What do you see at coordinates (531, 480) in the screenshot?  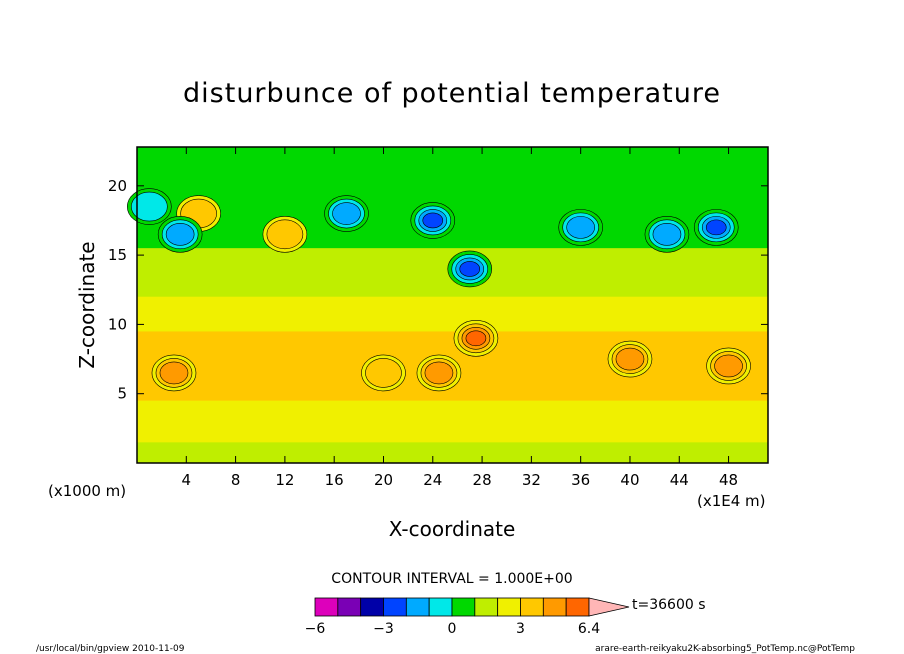 I see `x-tick-label: 32` at bounding box center [531, 480].